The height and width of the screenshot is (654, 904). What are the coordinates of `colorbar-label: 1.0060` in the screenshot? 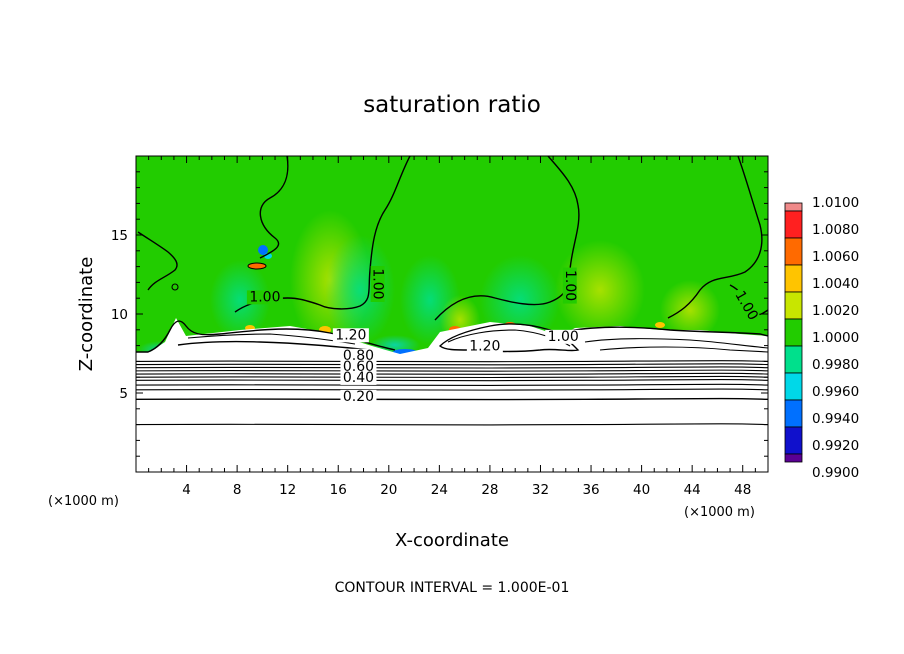 It's located at (835, 257).